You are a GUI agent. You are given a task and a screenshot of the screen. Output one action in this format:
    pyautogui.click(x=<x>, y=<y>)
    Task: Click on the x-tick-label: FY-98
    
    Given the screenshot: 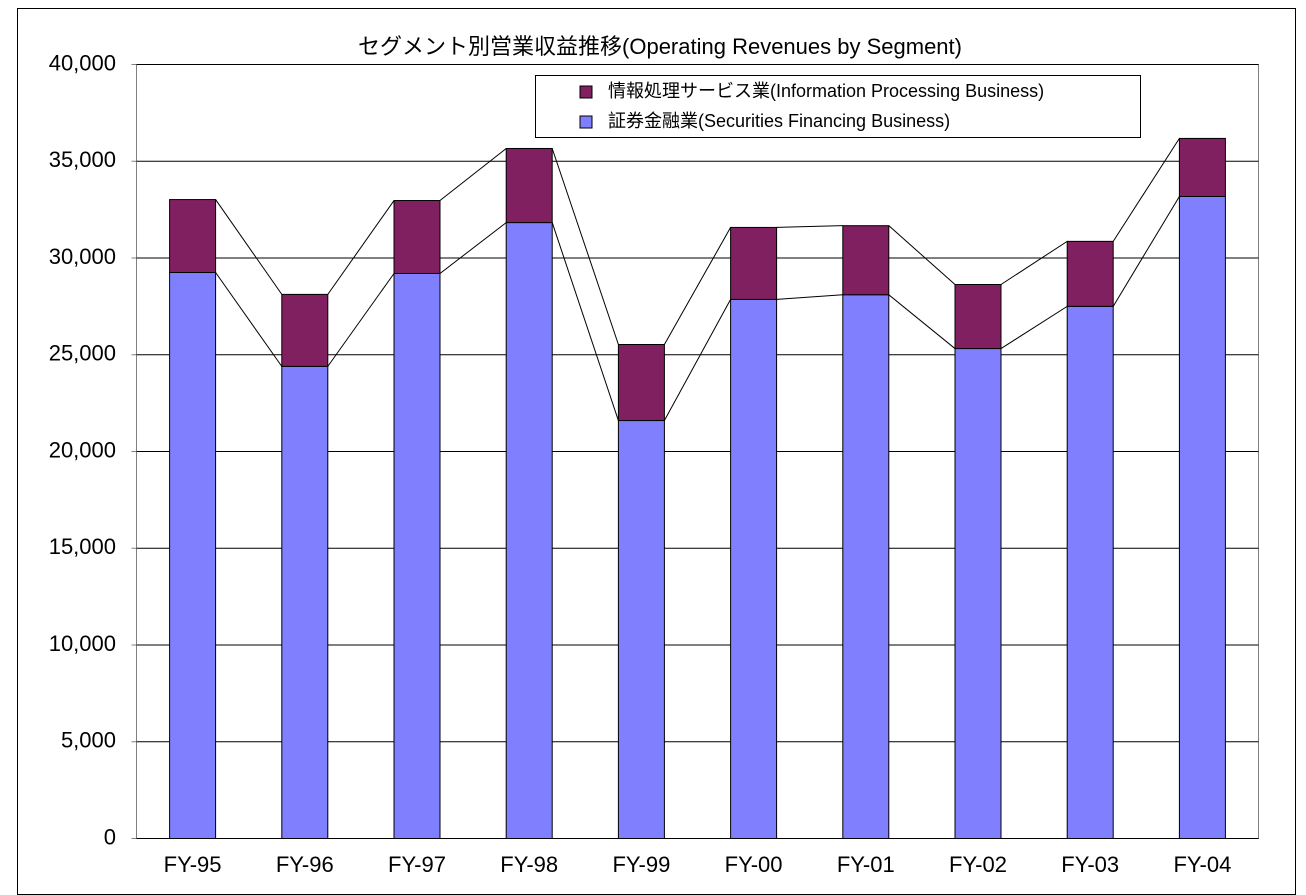 What is the action you would take?
    pyautogui.click(x=529, y=864)
    